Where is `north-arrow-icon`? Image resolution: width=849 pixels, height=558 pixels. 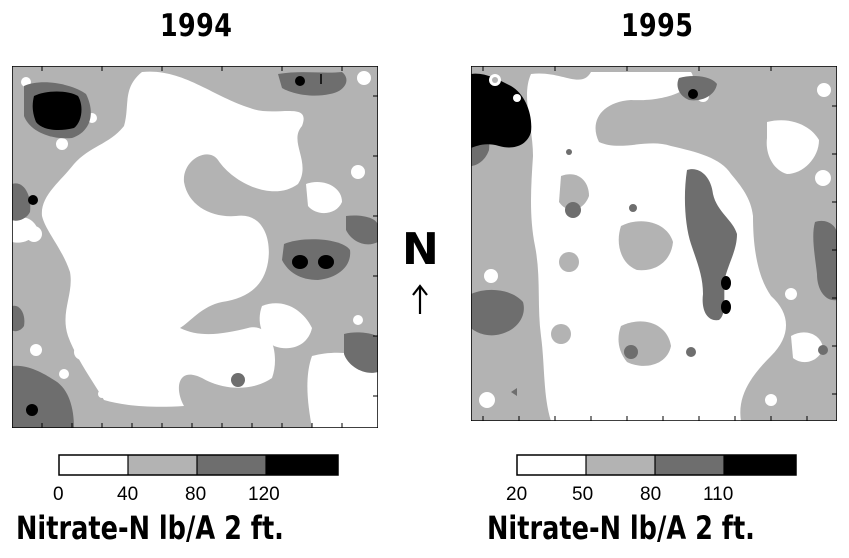
north-arrow-icon is located at coordinates (420, 299).